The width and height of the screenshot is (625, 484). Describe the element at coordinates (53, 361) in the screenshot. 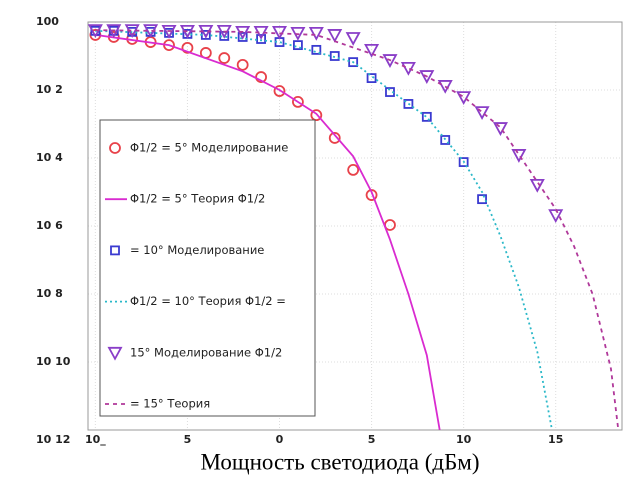

I see `y-tick-label: 10 10` at that location.